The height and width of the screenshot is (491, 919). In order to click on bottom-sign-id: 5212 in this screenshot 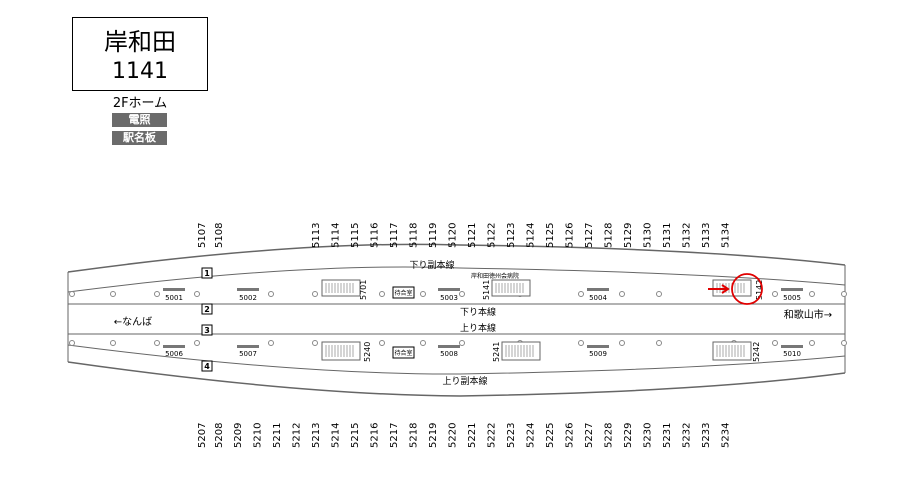, I will do `click(297, 435)`.